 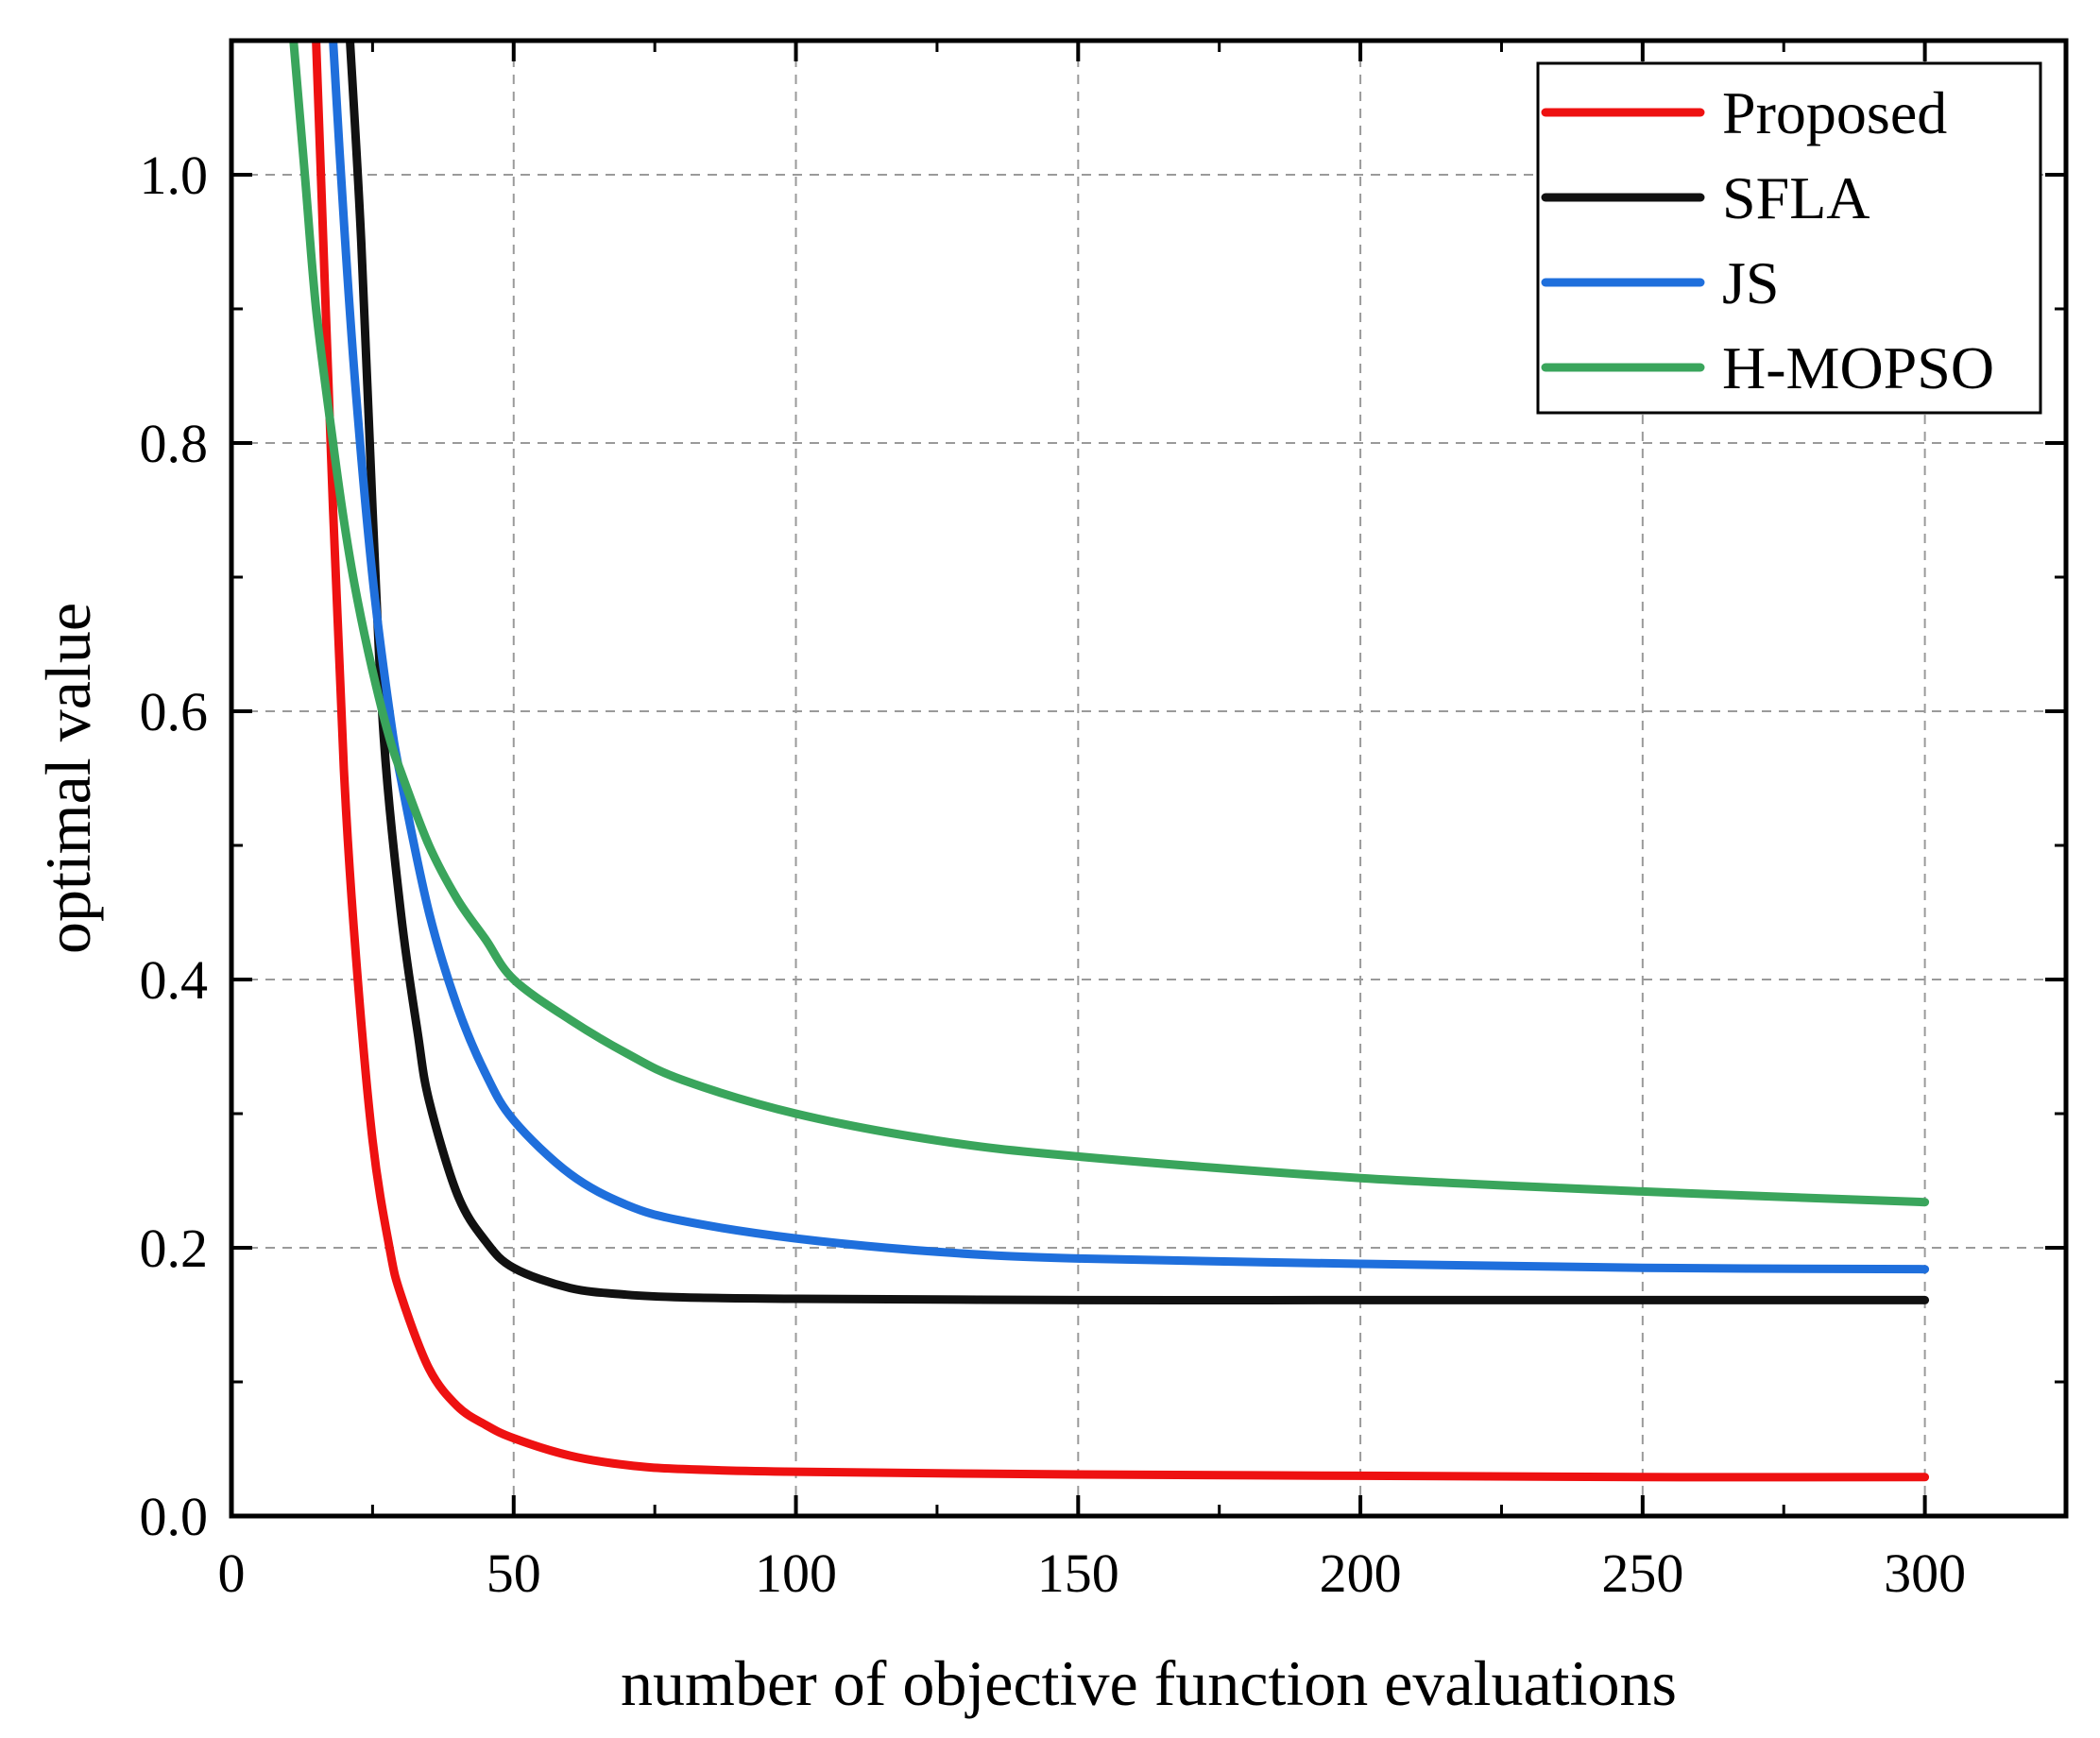 What do you see at coordinates (1796, 198) in the screenshot?
I see `legend-label: SFLA` at bounding box center [1796, 198].